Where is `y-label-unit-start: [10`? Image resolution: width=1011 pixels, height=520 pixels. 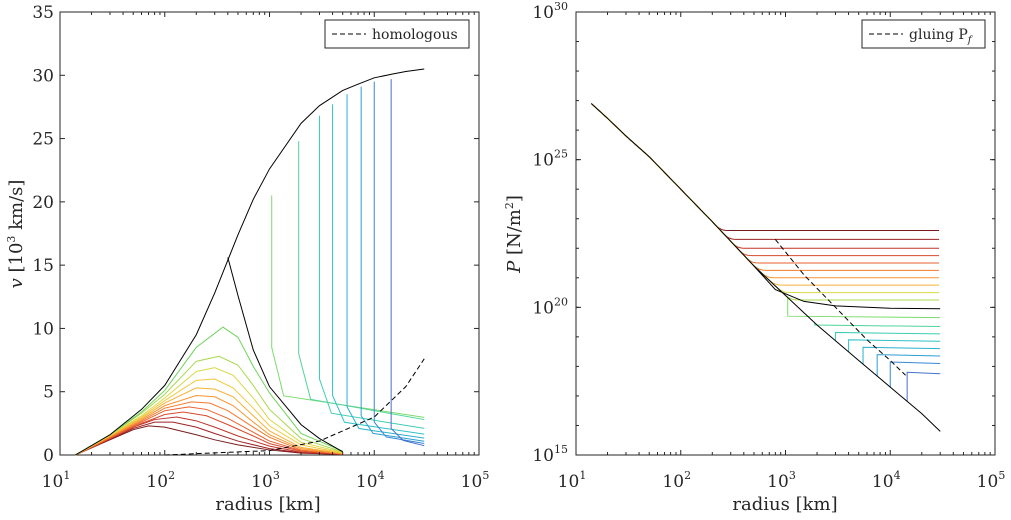
y-label-unit-start: [10 is located at coordinates (16, 261).